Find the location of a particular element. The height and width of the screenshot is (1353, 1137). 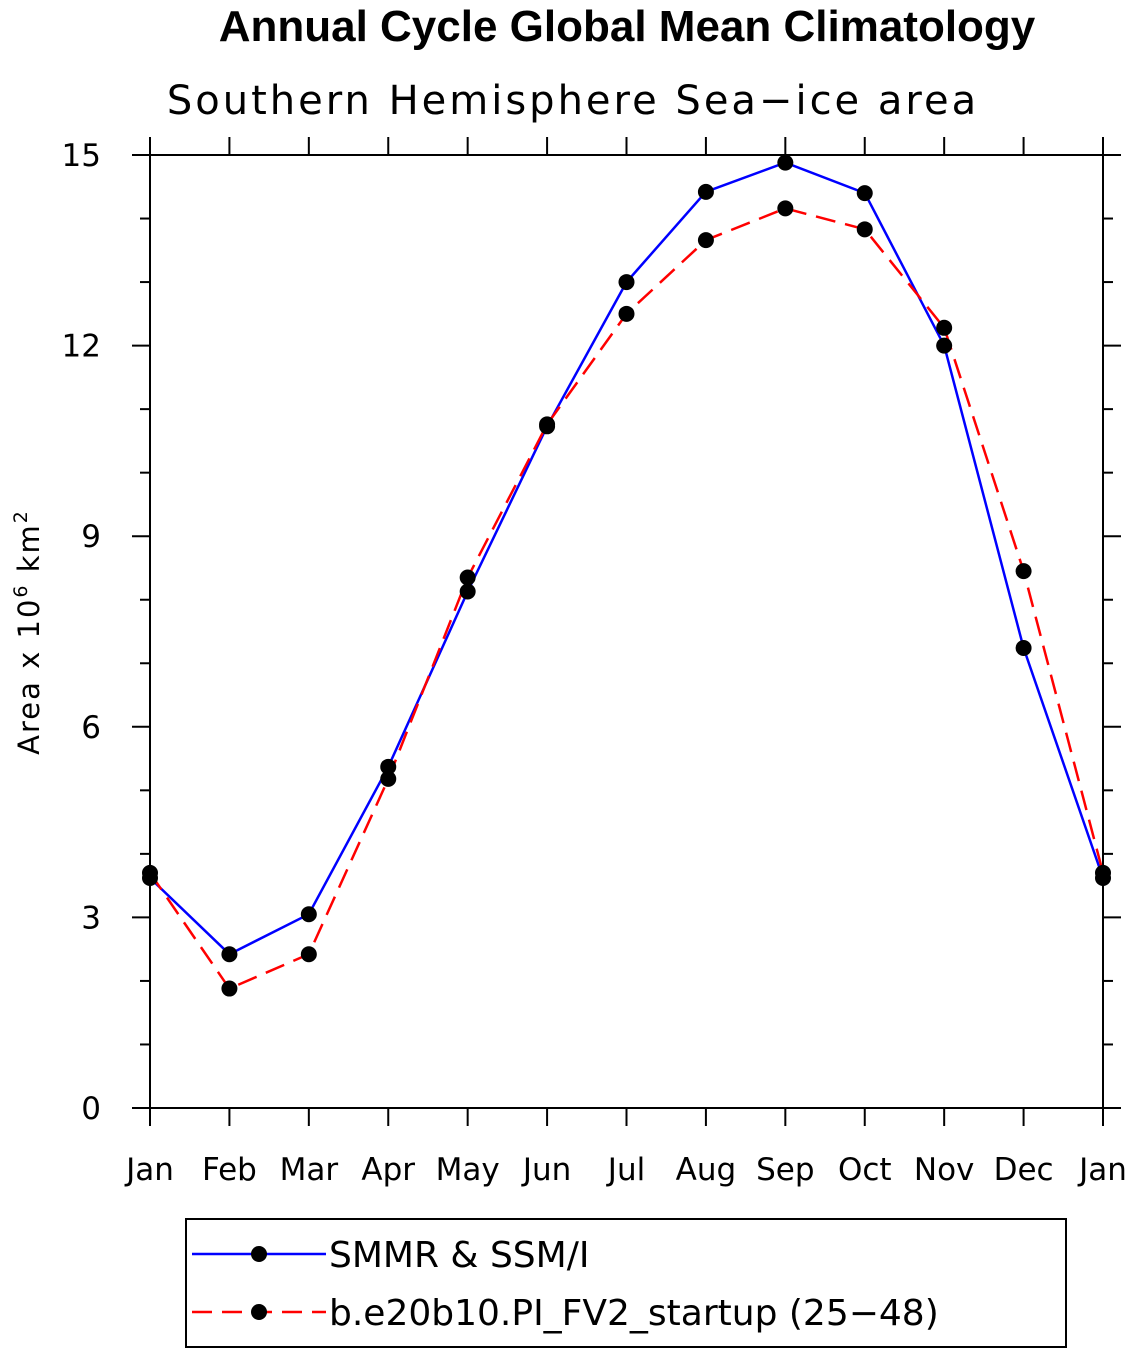

x-tick-label: May is located at coordinates (468, 1170).